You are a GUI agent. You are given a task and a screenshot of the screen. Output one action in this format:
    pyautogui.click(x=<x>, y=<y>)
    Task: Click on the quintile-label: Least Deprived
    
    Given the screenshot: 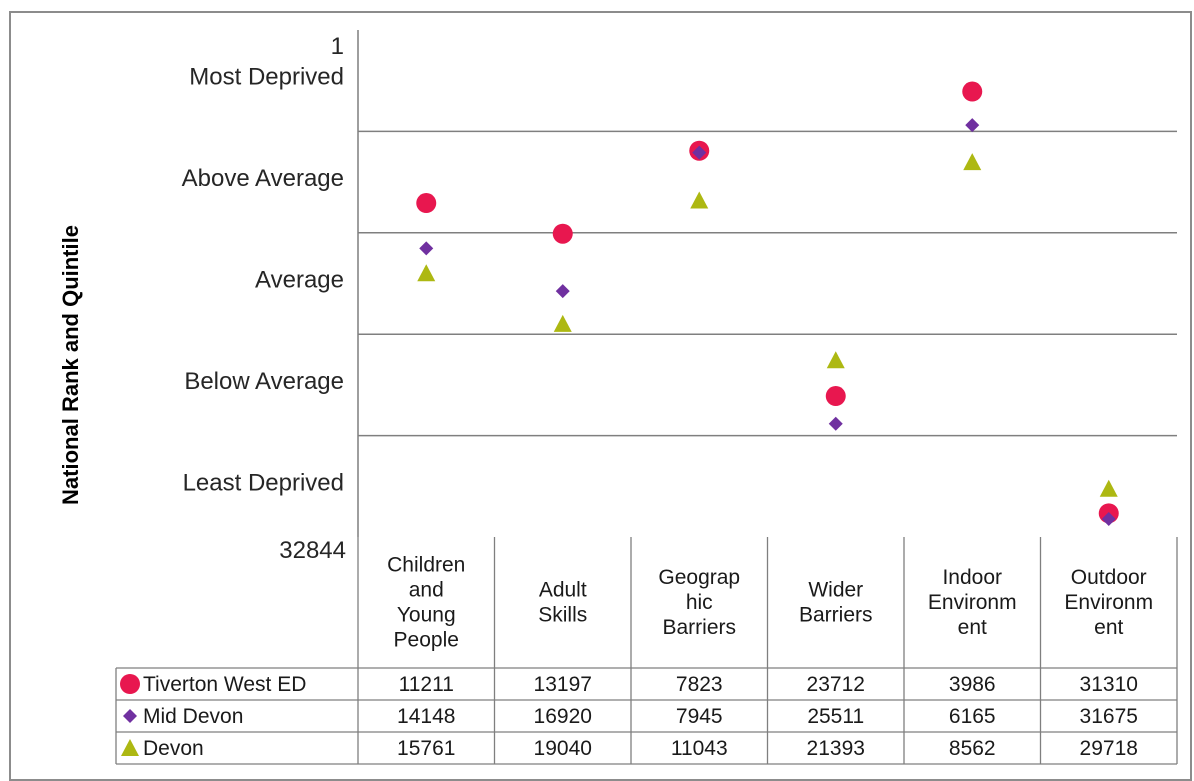 What is the action you would take?
    pyautogui.click(x=263, y=482)
    